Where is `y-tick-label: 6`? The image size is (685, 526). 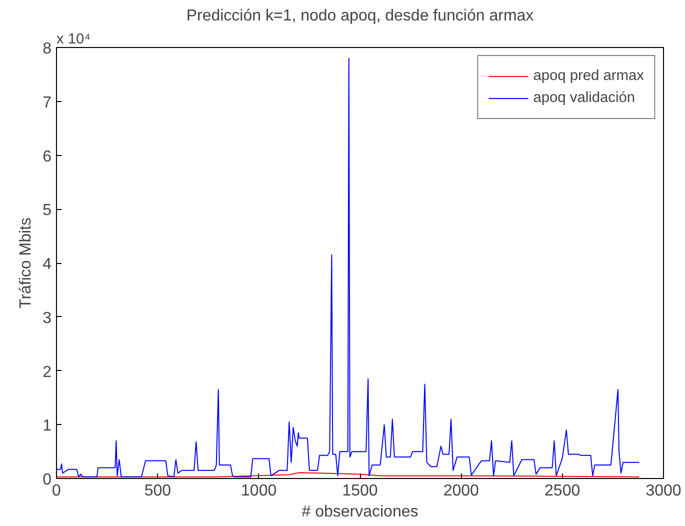
y-tick-label: 6 is located at coordinates (47, 157).